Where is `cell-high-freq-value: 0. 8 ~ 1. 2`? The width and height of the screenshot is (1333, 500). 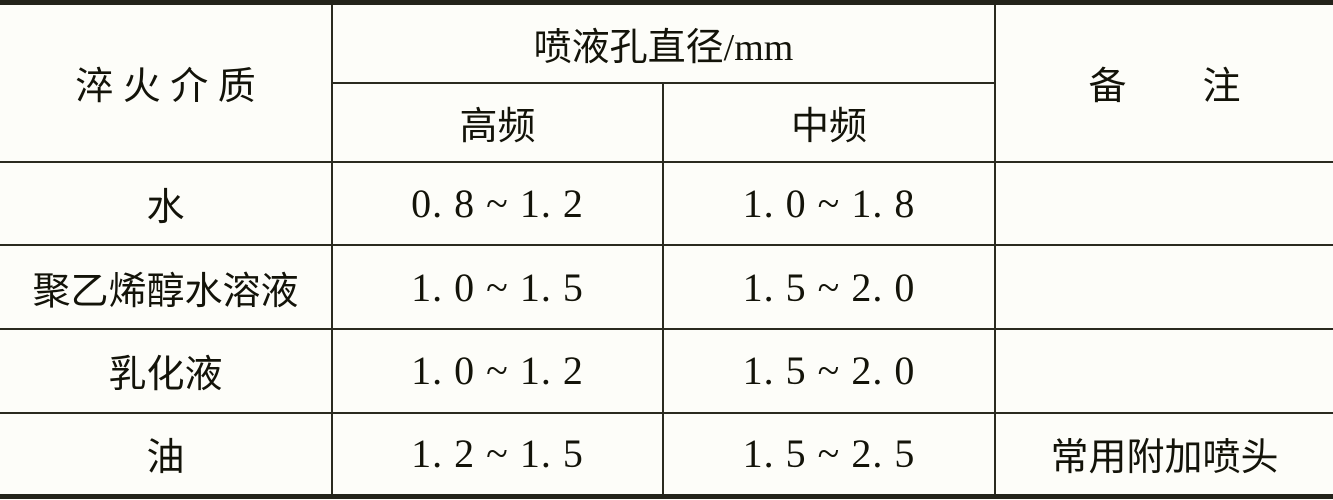
cell-high-freq-value: 0. 8 ~ 1. 2 is located at coordinates (497, 203).